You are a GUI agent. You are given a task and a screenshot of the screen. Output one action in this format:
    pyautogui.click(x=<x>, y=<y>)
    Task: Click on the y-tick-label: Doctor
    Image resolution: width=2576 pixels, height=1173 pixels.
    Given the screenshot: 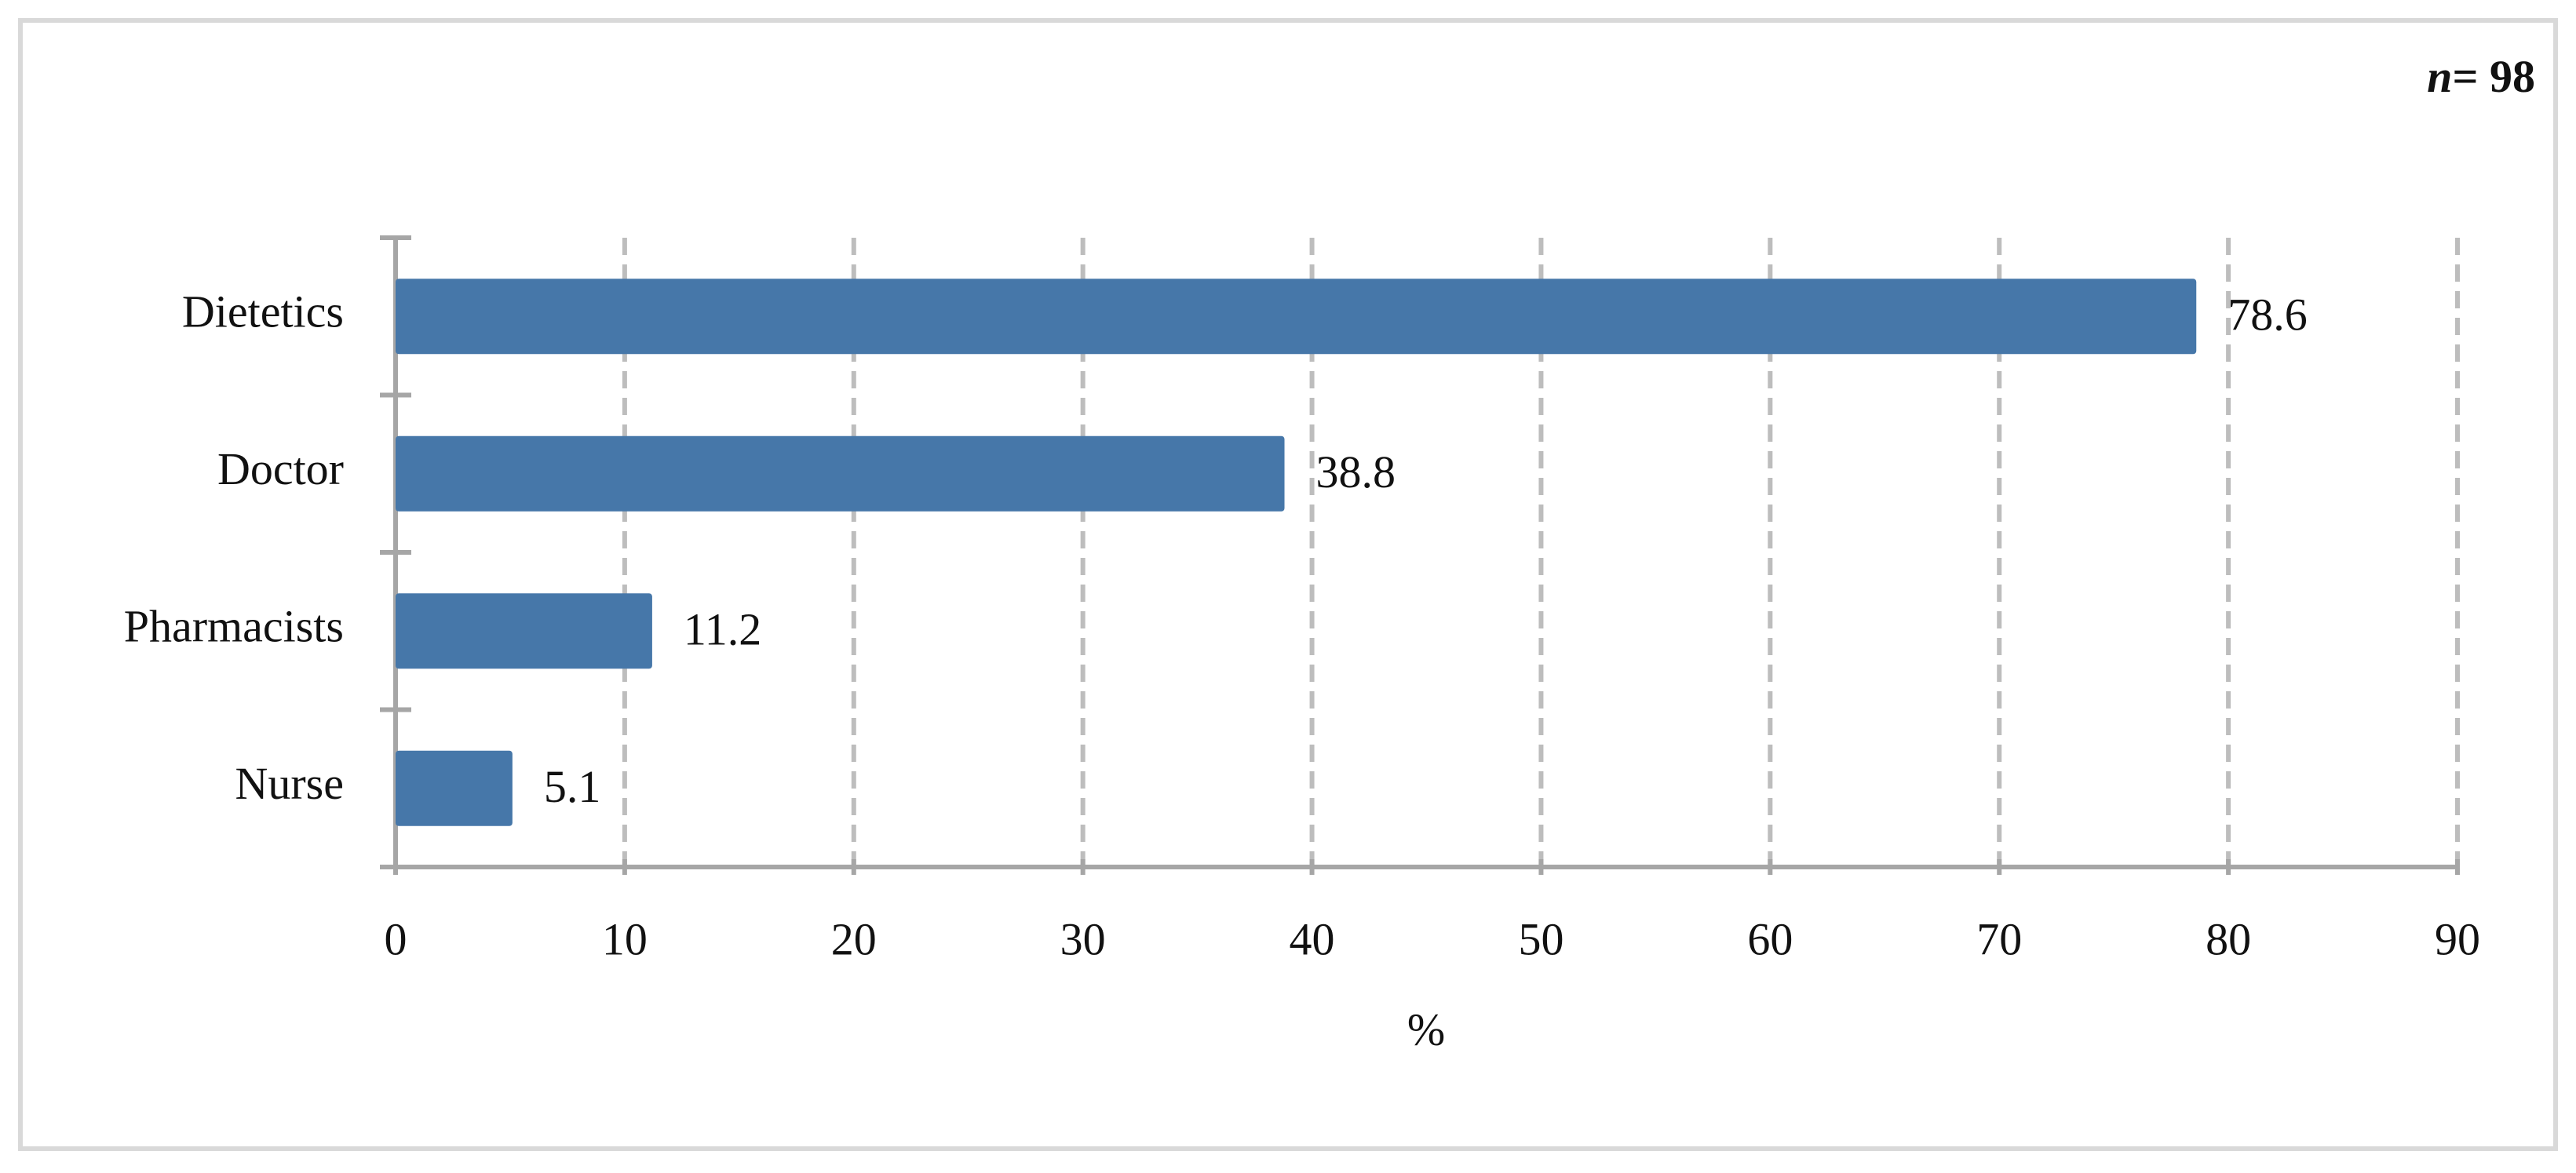 What is the action you would take?
    pyautogui.click(x=280, y=468)
    